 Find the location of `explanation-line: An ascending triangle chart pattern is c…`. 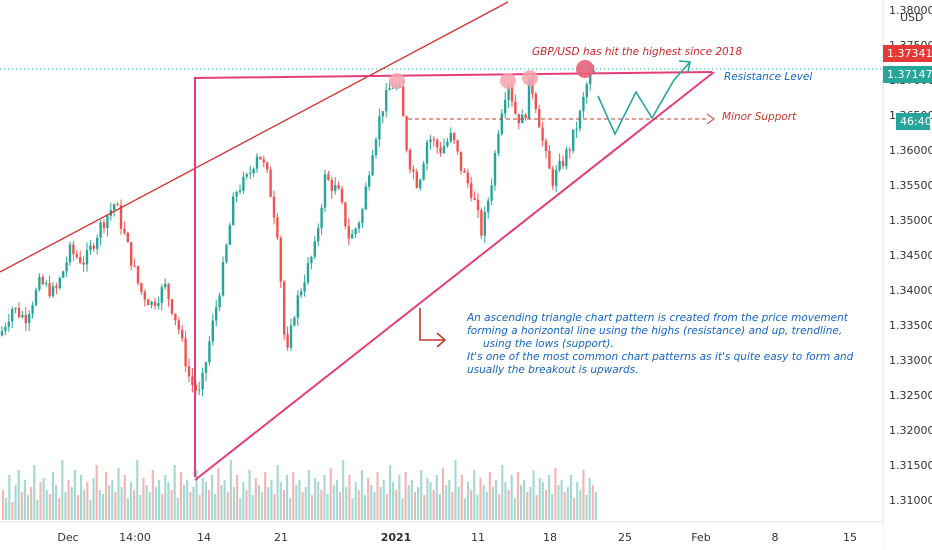

explanation-line: An ascending triangle chart pattern is c… is located at coordinates (657, 318).